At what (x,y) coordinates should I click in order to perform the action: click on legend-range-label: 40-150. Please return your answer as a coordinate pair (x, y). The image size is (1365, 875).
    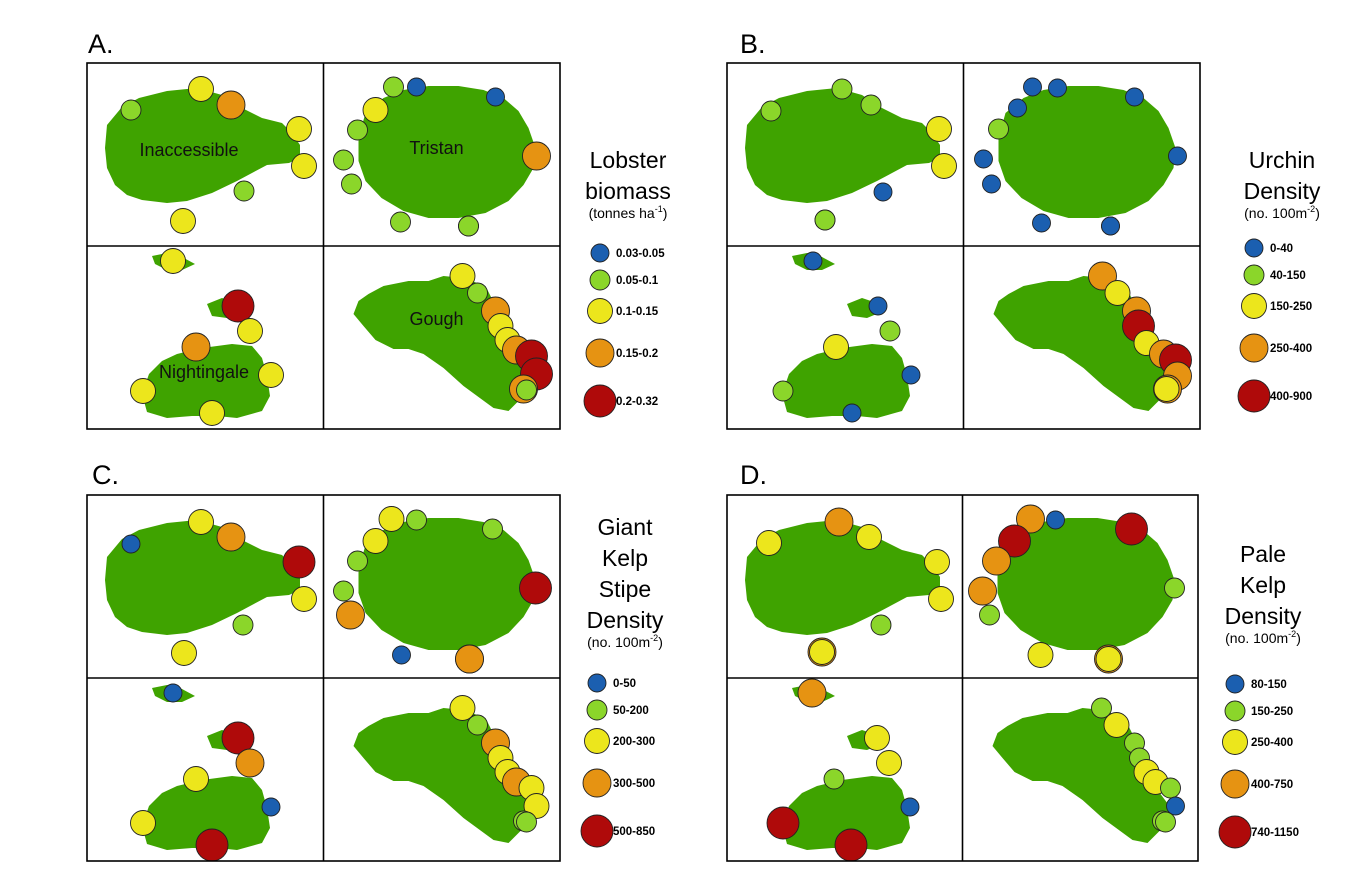
    Looking at the image, I should click on (1288, 276).